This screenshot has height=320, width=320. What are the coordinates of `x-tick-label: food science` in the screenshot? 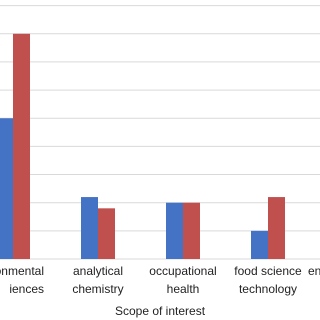 It's located at (268, 271).